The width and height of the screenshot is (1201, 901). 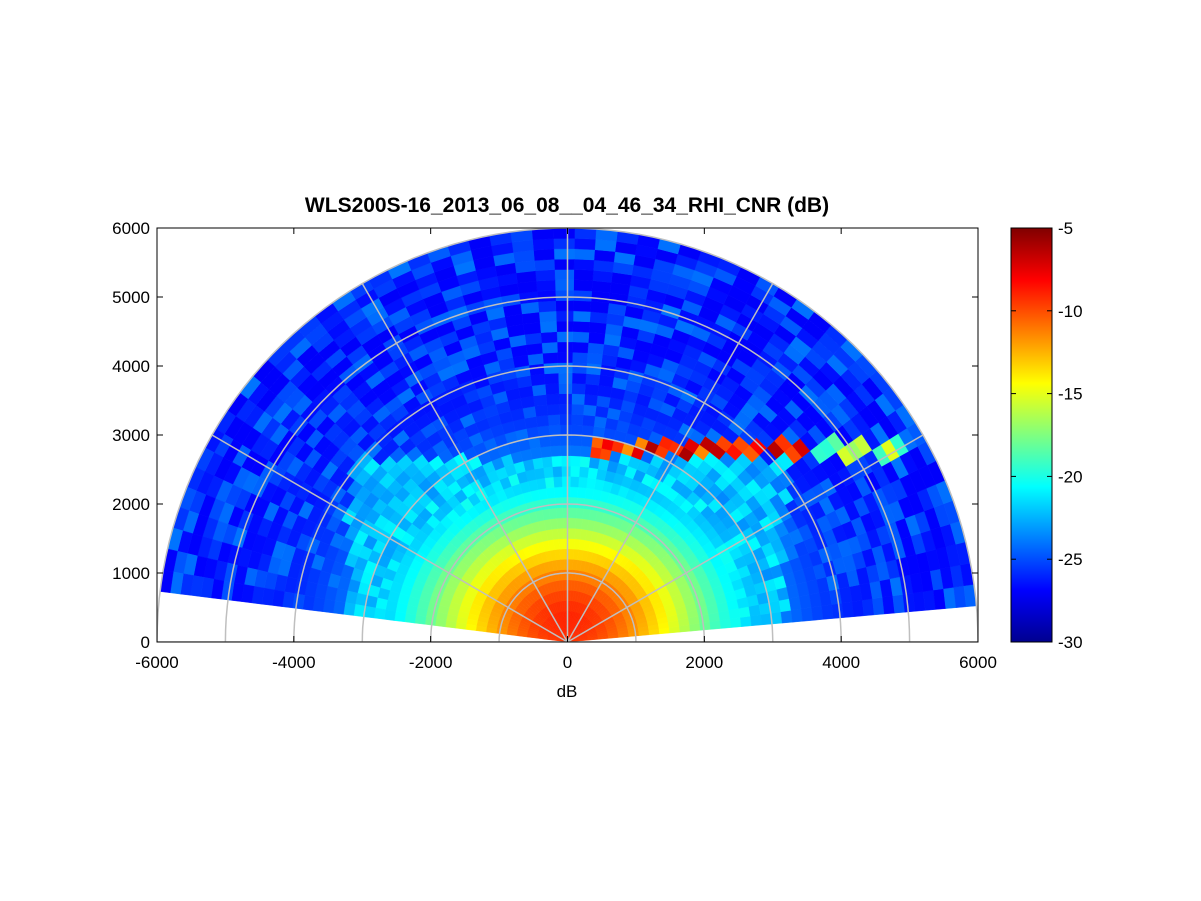 What do you see at coordinates (145, 642) in the screenshot?
I see `y-tick-label: 0` at bounding box center [145, 642].